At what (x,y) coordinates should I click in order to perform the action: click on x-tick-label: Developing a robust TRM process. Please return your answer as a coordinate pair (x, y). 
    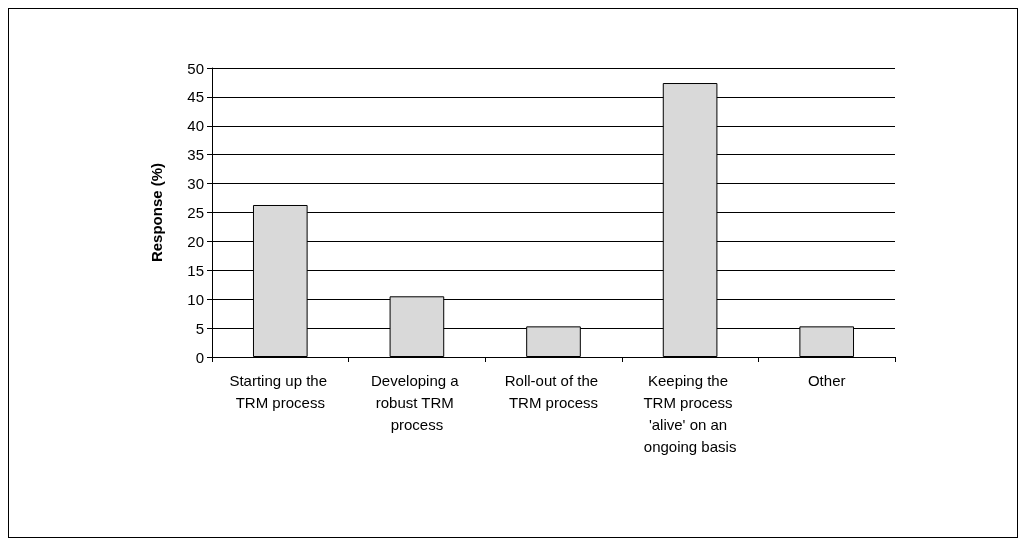
    Looking at the image, I should click on (417, 402).